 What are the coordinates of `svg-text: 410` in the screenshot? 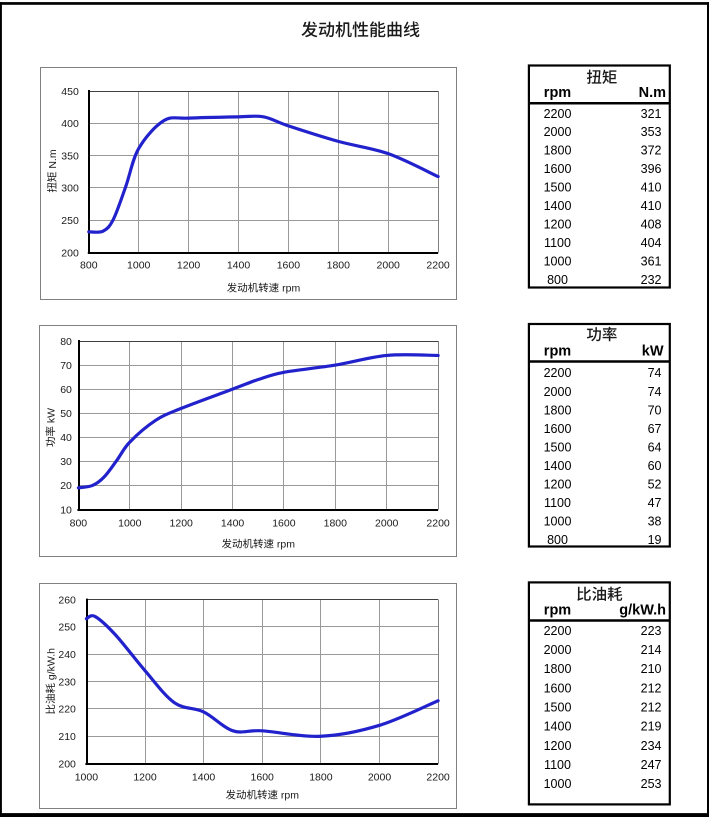 It's located at (651, 188).